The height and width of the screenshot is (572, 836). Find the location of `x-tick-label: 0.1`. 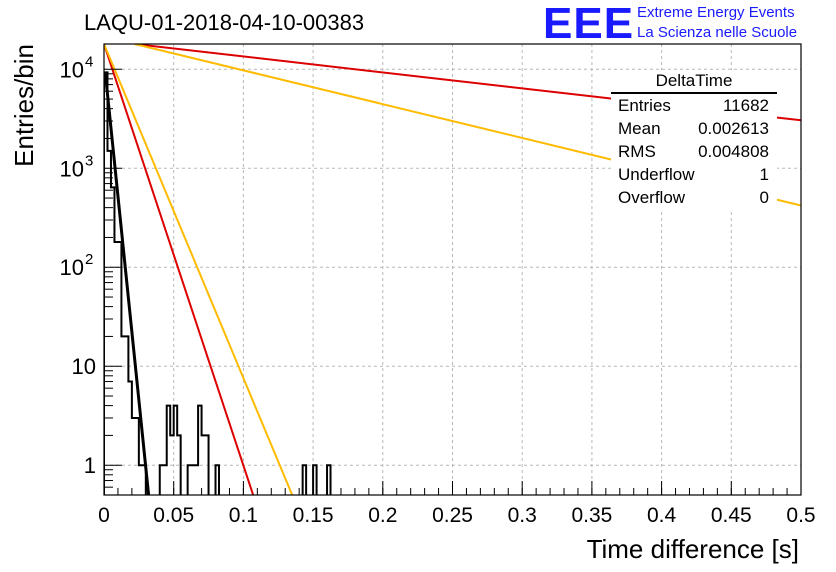

x-tick-label: 0.1 is located at coordinates (243, 515).